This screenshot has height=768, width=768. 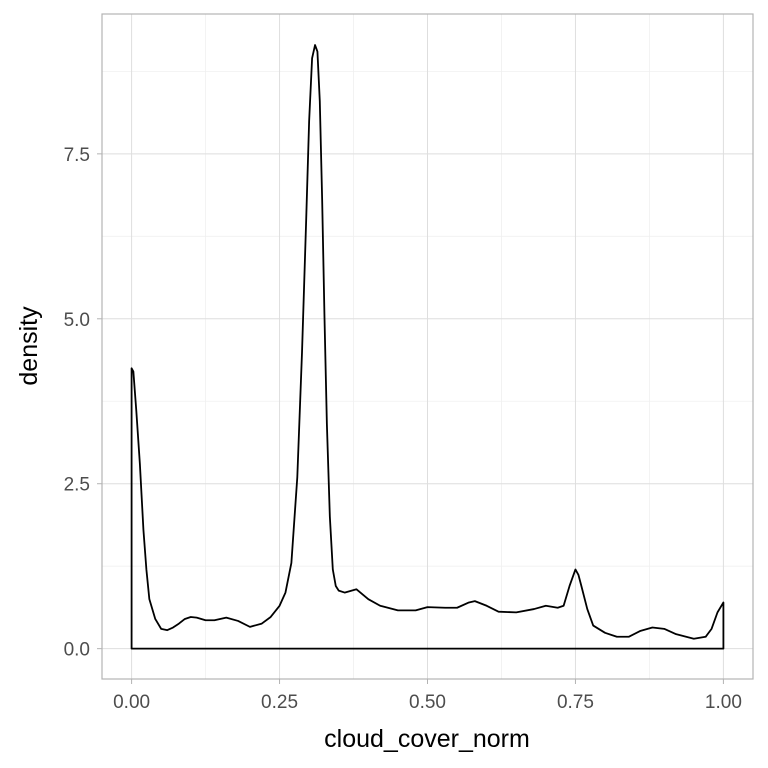 What do you see at coordinates (427, 739) in the screenshot?
I see `x-axis-title: cloud_cover_norm` at bounding box center [427, 739].